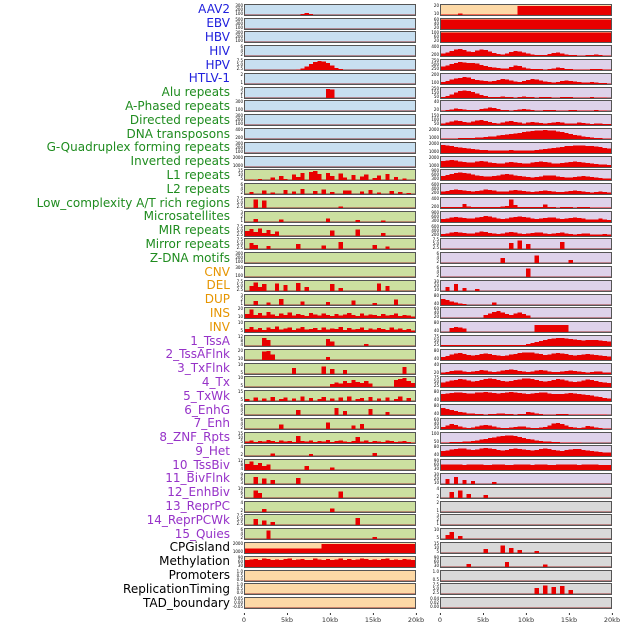  Describe the element at coordinates (179, 120) in the screenshot. I see `track-label: Directed repeats` at that location.